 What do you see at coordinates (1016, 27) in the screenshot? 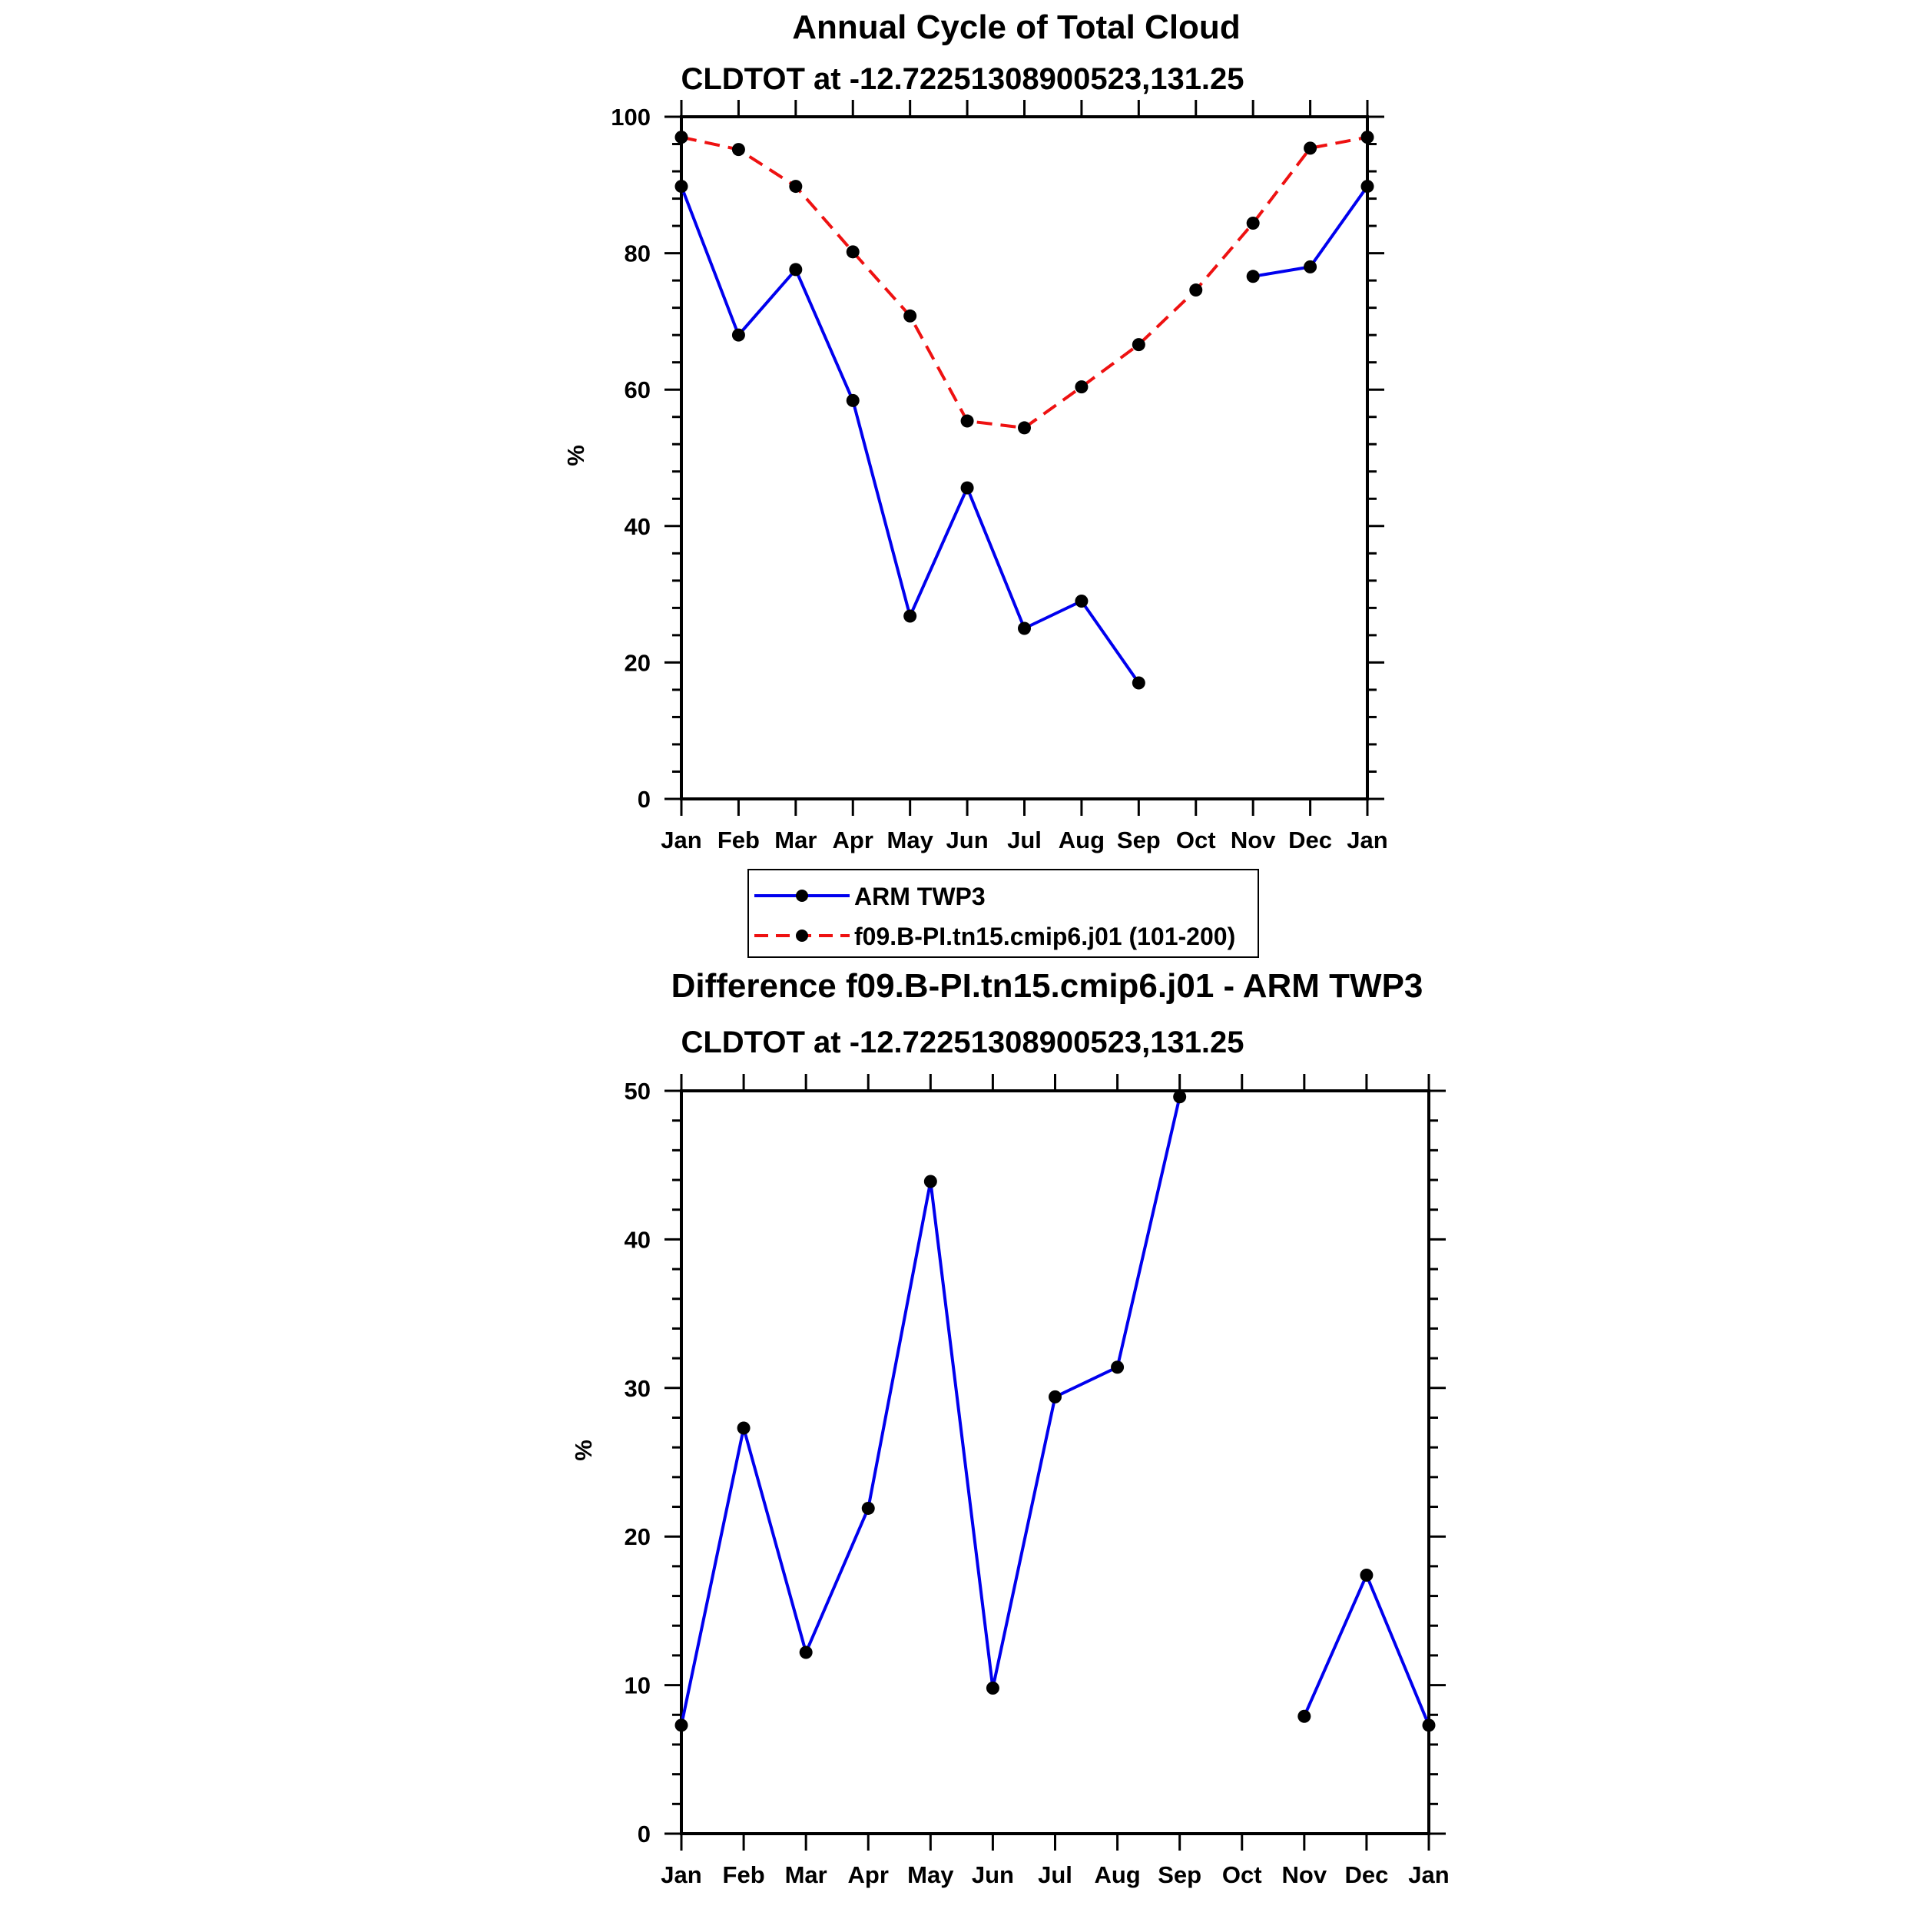
I see `chart-title: Annual Cycle of Total Cloud` at bounding box center [1016, 27].